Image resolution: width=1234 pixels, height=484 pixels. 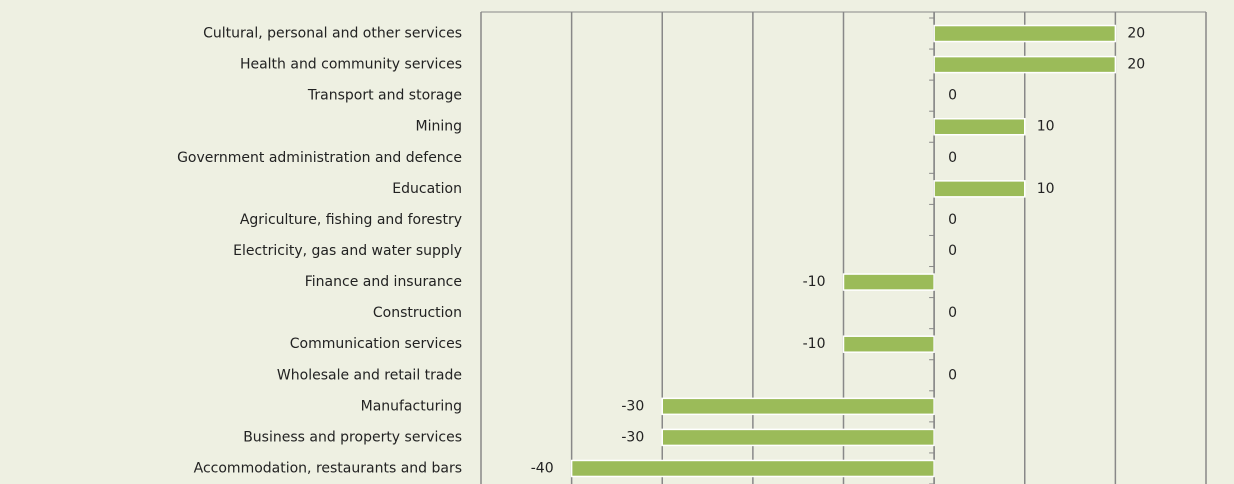 What do you see at coordinates (383, 282) in the screenshot?
I see `y-tick-label: Finance and insurance` at bounding box center [383, 282].